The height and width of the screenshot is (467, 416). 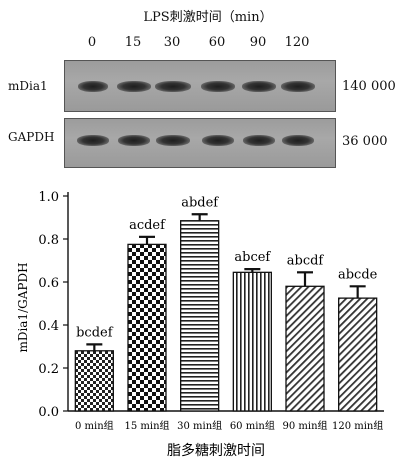 I want to click on x-tick-label: 15 min组, so click(x=146, y=425).